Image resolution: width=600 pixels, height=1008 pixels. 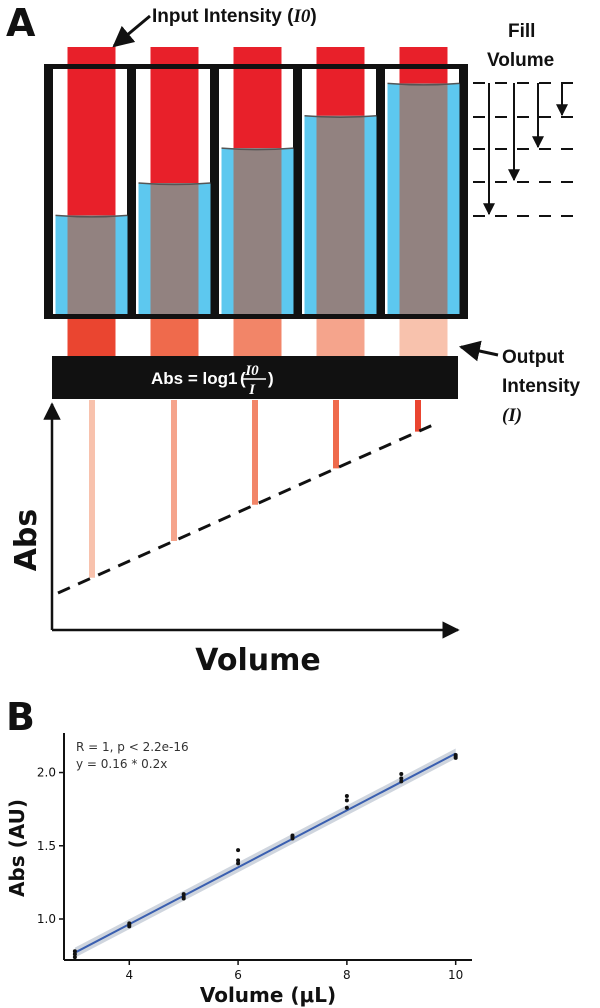 I want to click on equation-prefix: Abs = log1, so click(x=194, y=378).